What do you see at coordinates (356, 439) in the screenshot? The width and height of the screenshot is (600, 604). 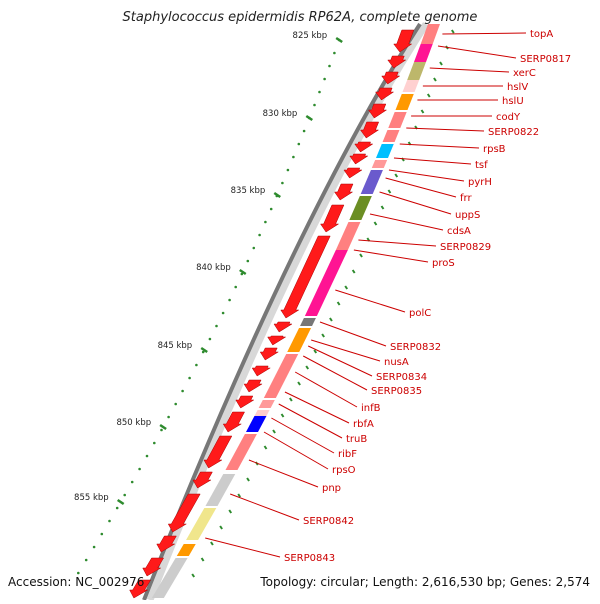 I see `gene-label: truB` at bounding box center [356, 439].